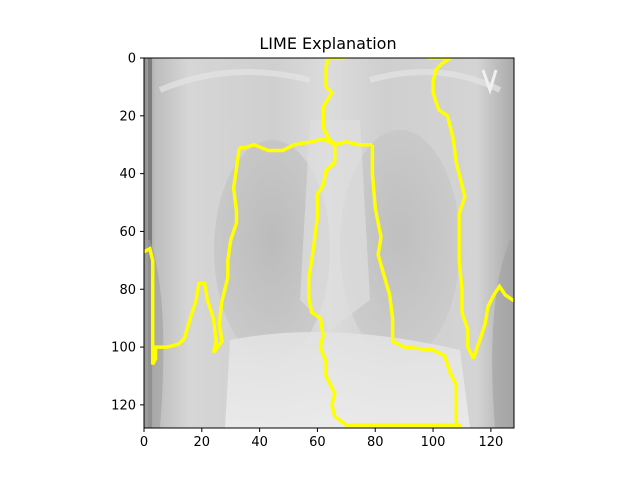  I want to click on x-tick-label: 80, so click(375, 442).